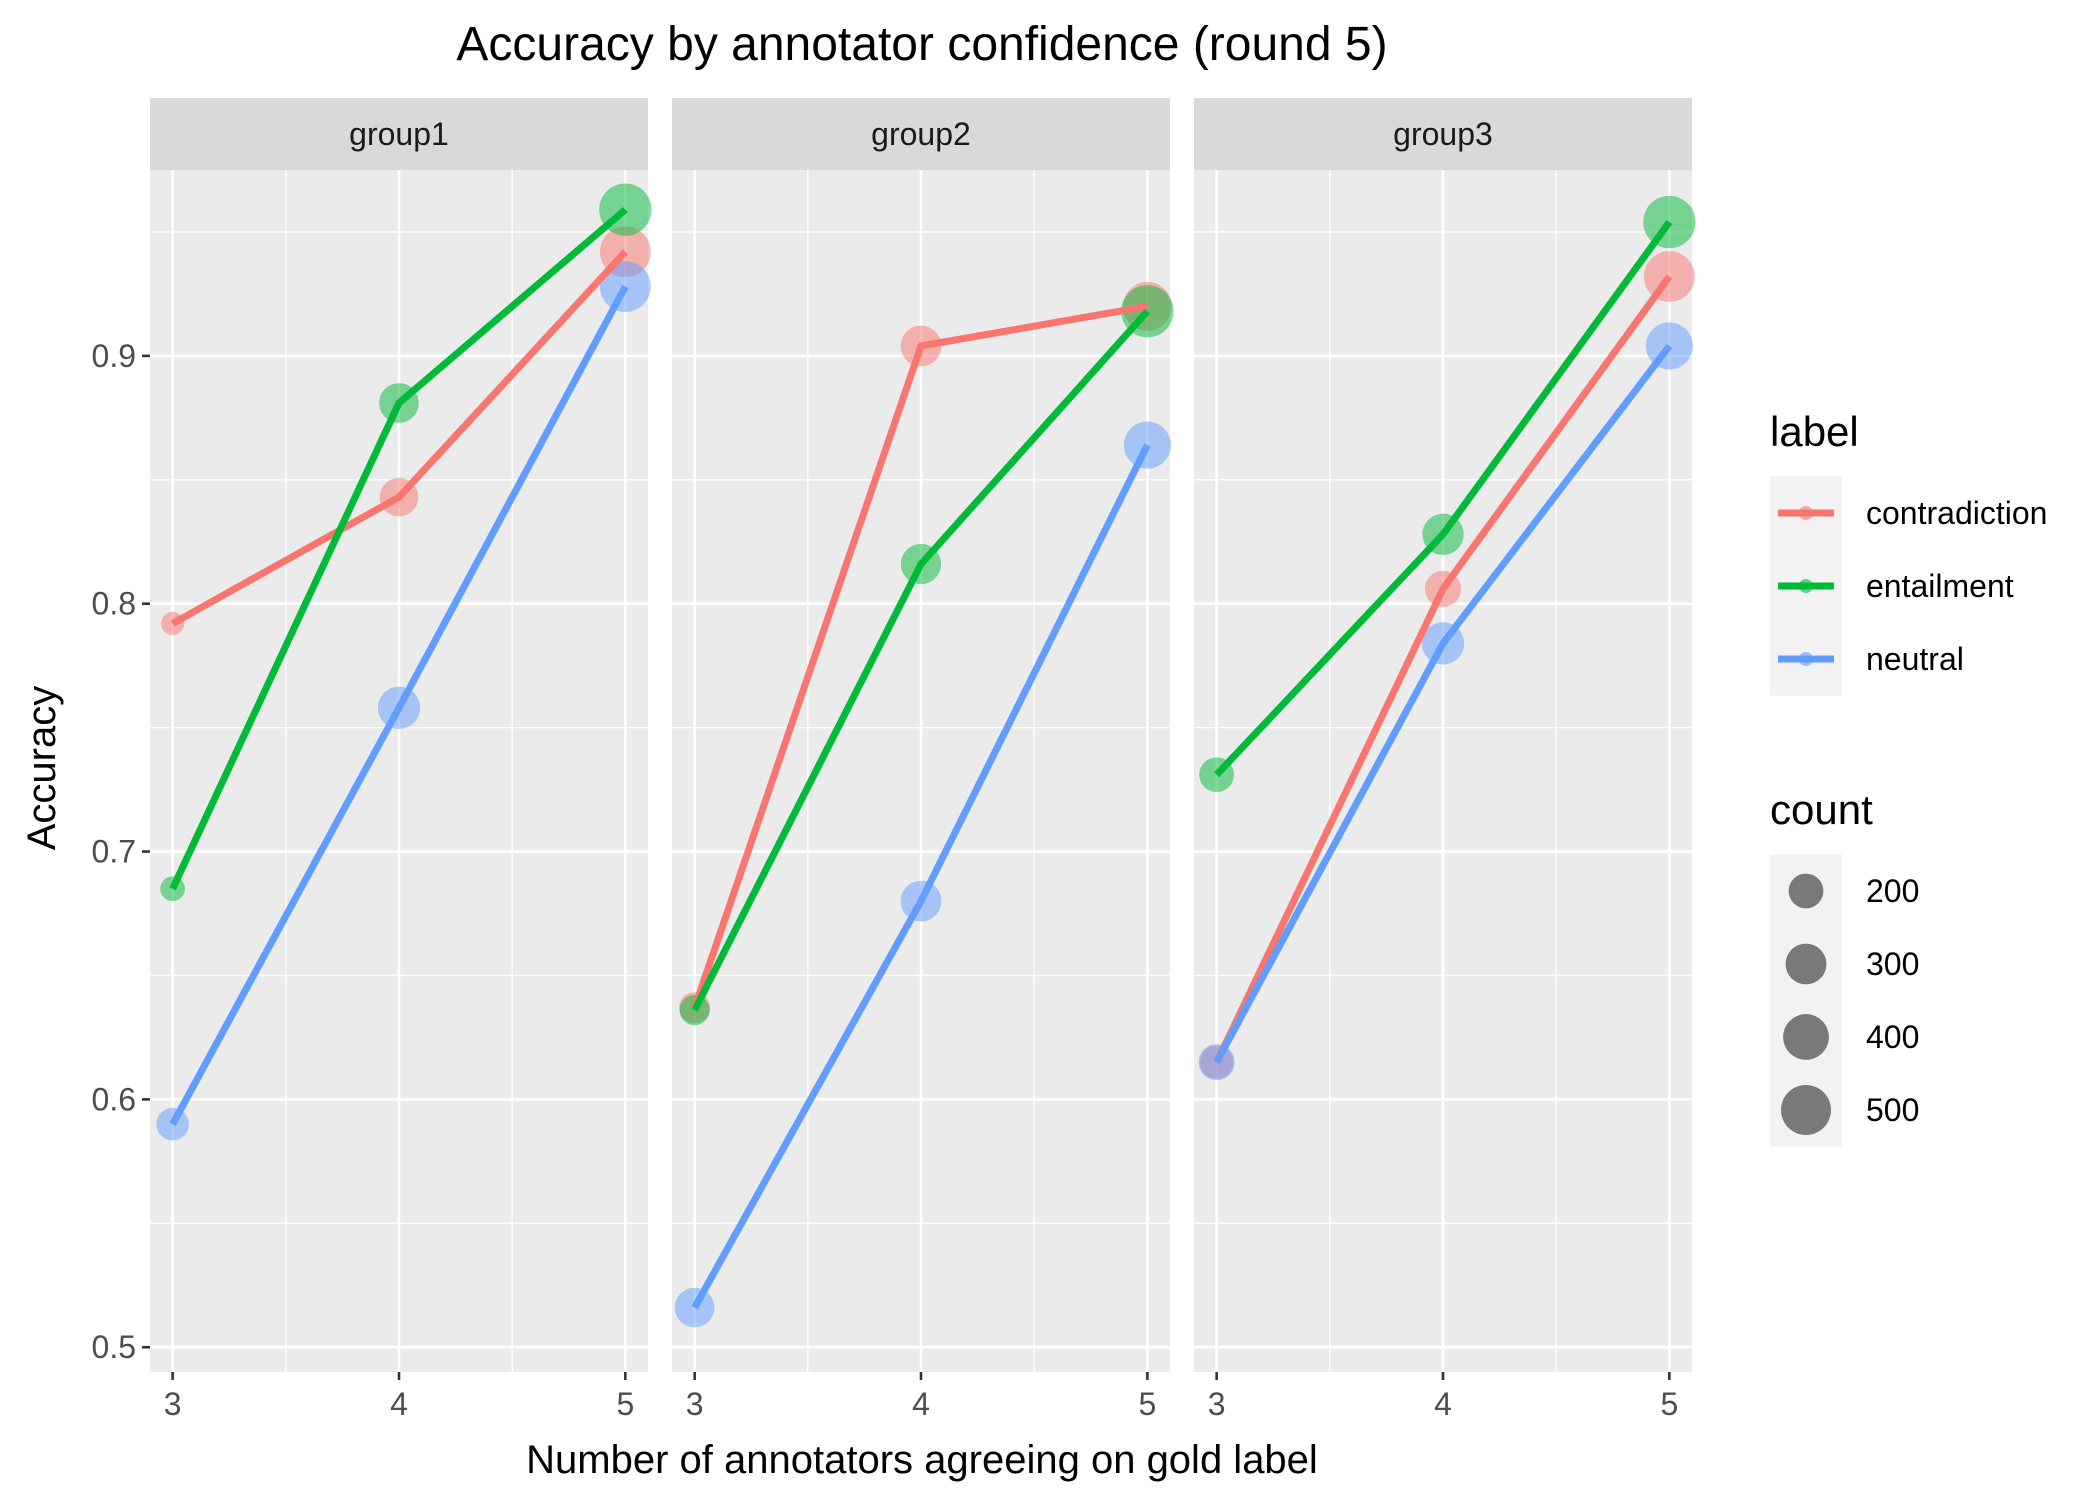  I want to click on strip-group1, so click(399, 134).